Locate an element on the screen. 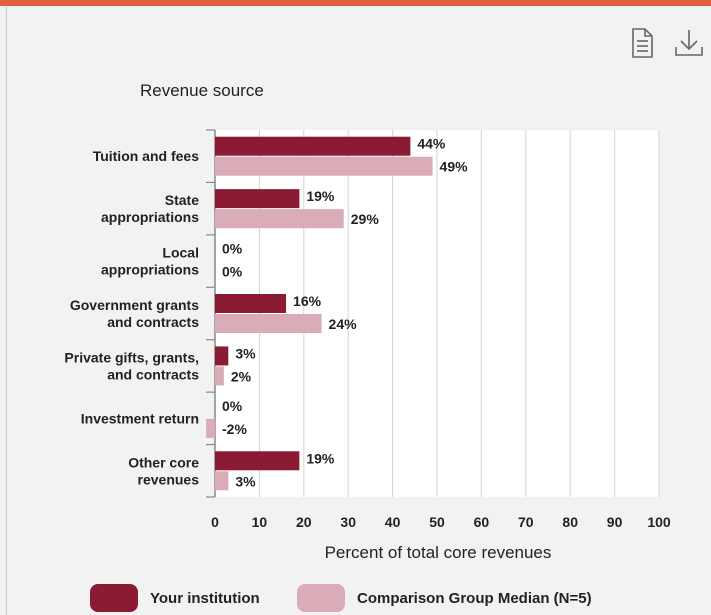  legend-item-comparison-median: Comparison Group Median (N=5) is located at coordinates (444, 598).